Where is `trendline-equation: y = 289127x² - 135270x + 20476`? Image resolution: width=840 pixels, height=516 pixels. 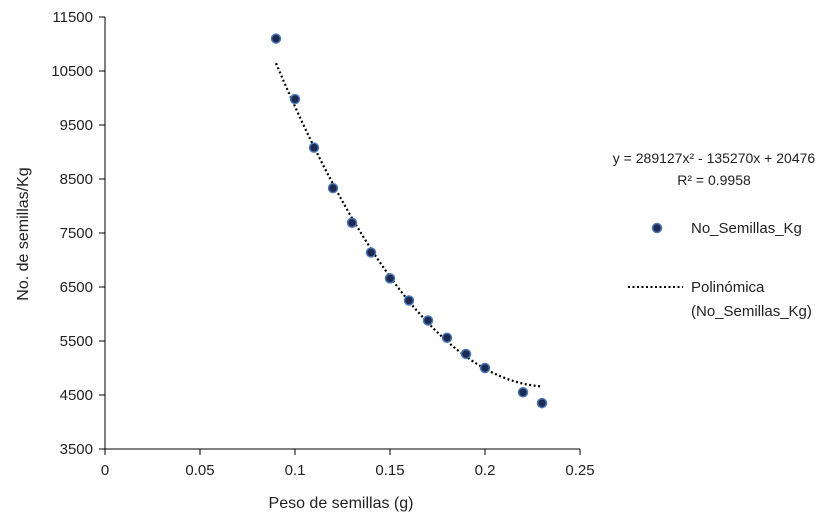
trendline-equation: y = 289127x² - 135270x + 20476 is located at coordinates (714, 158).